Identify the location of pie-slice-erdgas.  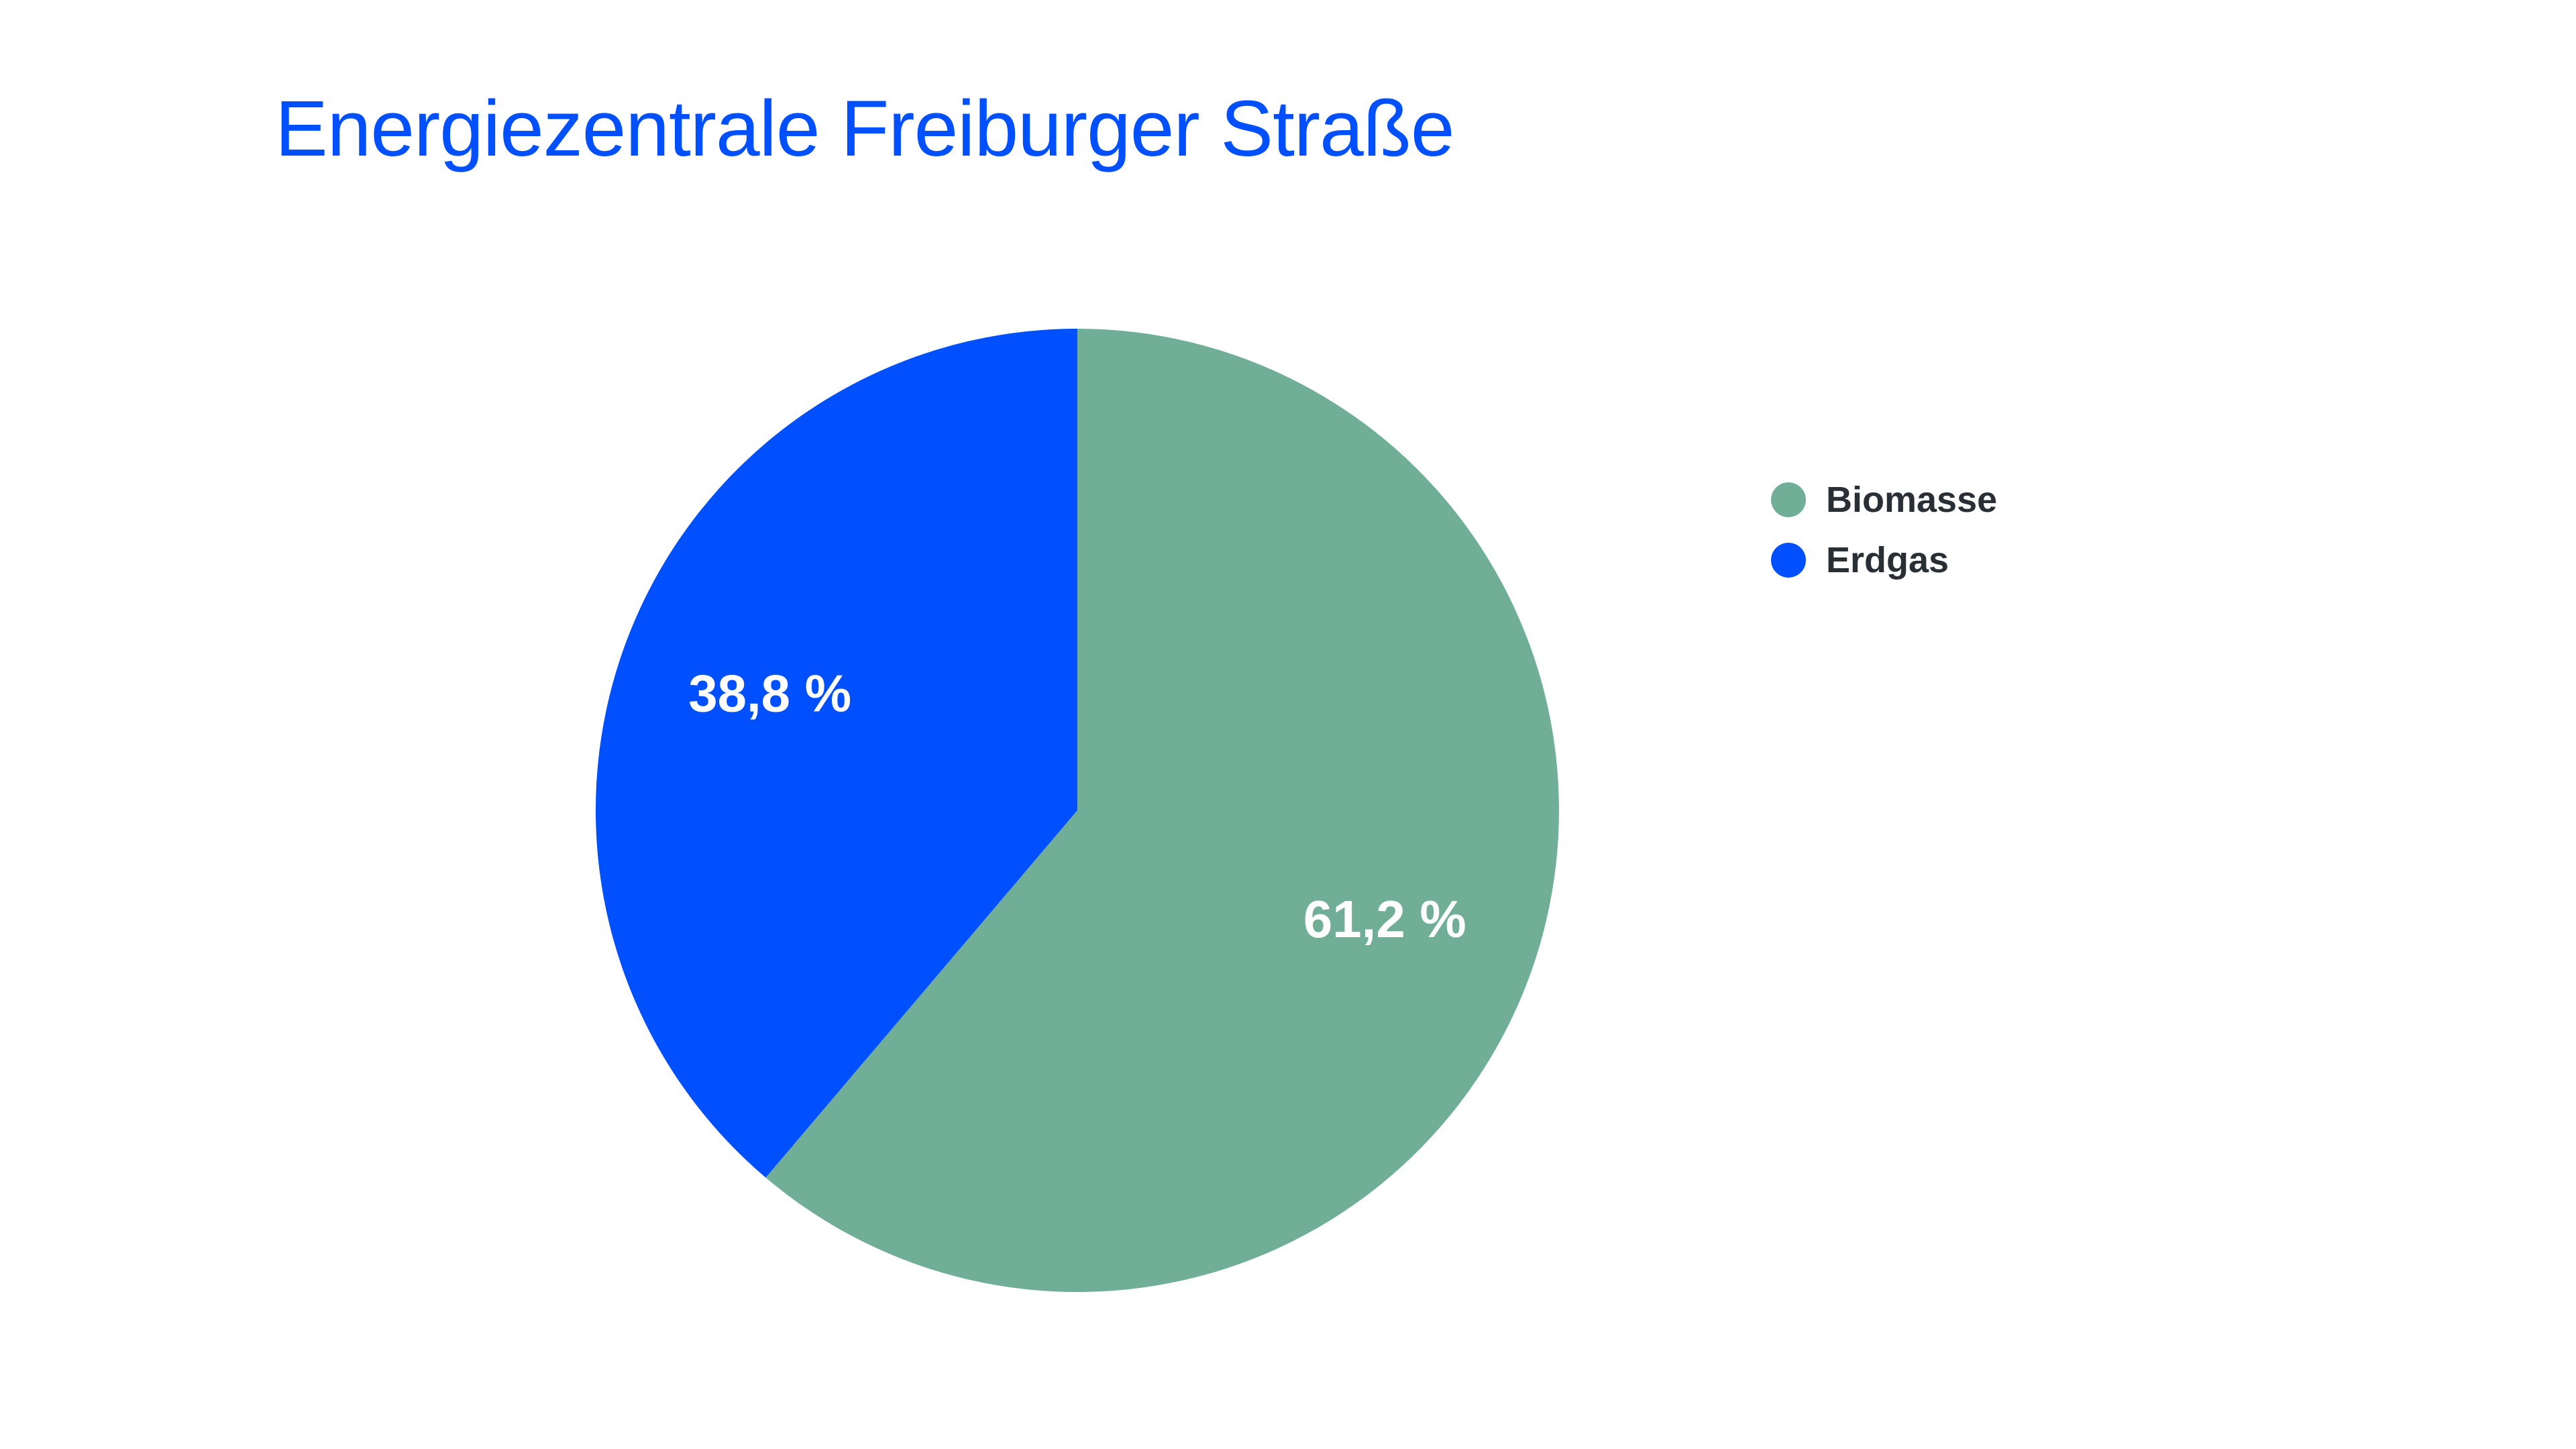
(836, 753).